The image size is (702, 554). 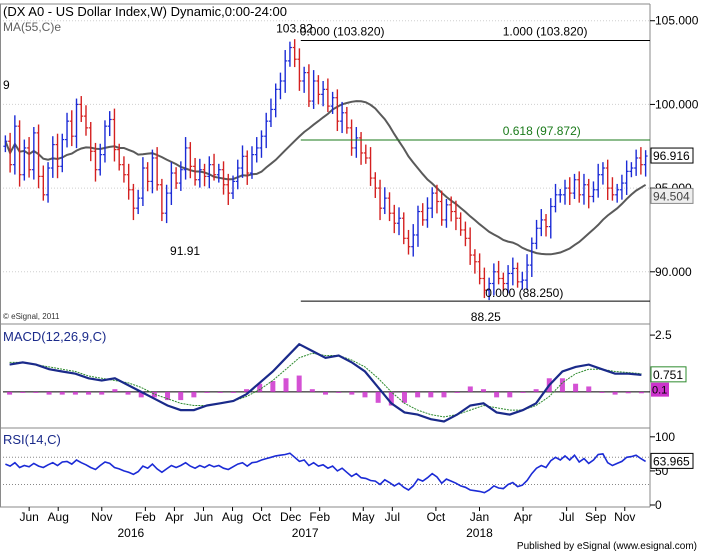 I want to click on month-label: Jun, so click(x=28, y=517).